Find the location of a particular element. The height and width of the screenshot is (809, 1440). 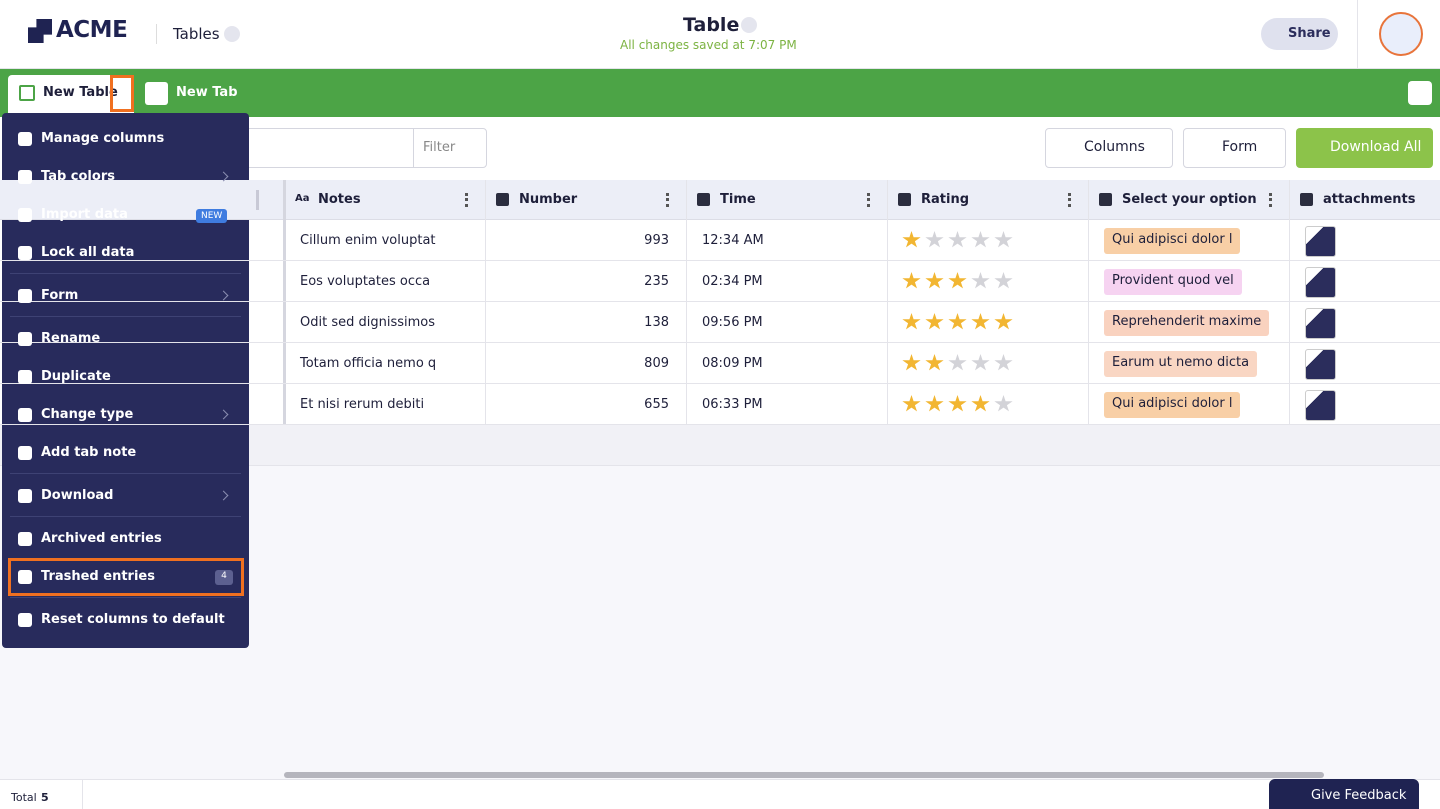

feedback-label: Give Feedback is located at coordinates (1359, 795).